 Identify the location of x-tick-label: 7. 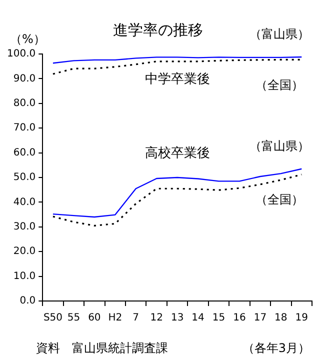
(136, 318).